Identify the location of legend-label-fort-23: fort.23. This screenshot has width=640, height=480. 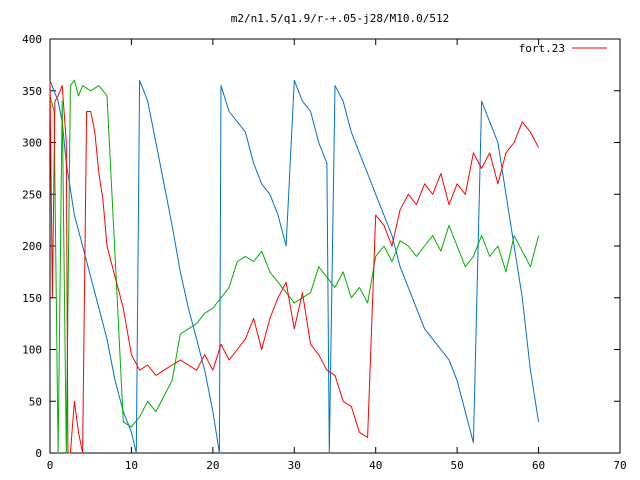
(542, 48).